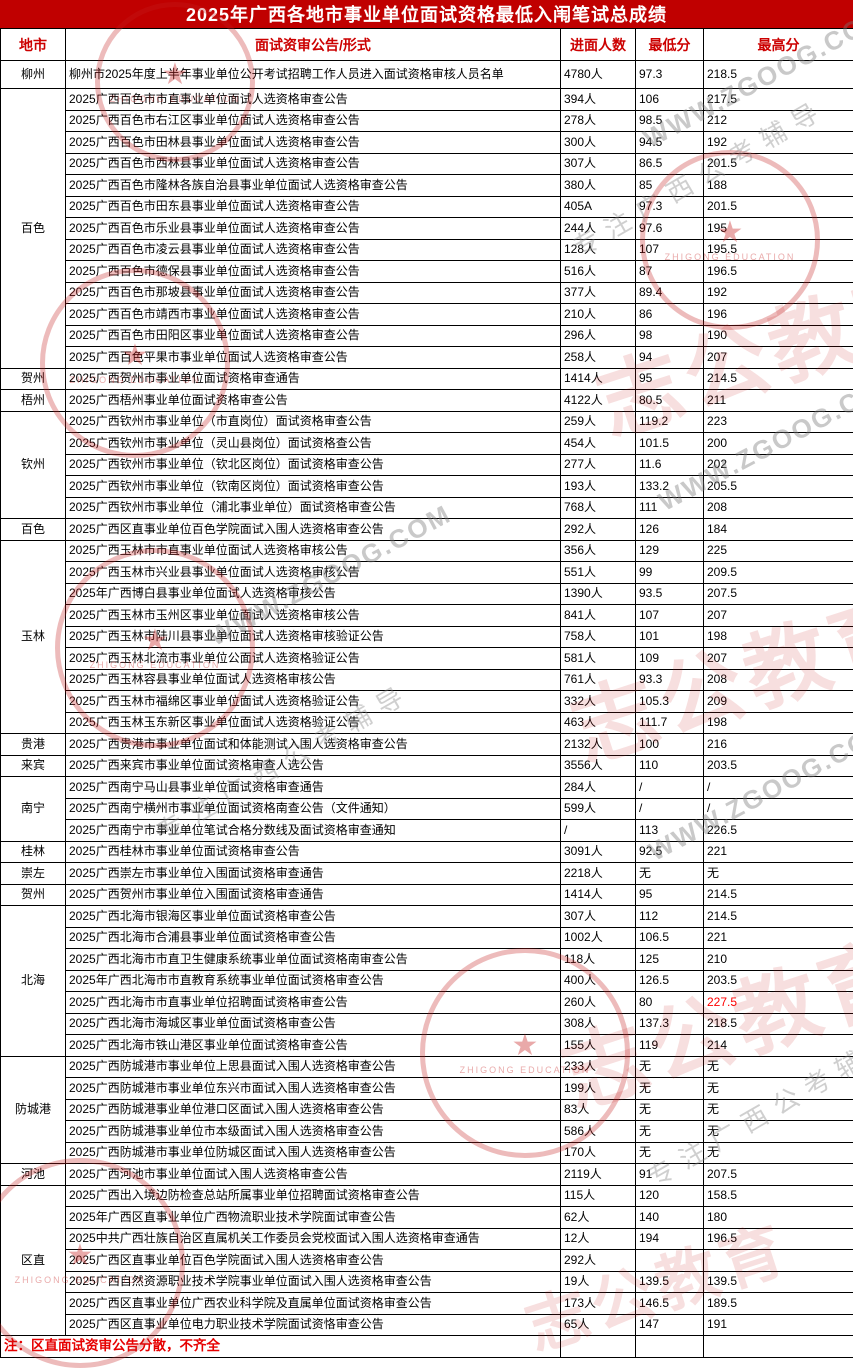  What do you see at coordinates (778, 1175) in the screenshot?
I see `max-score-cell: 207.5` at bounding box center [778, 1175].